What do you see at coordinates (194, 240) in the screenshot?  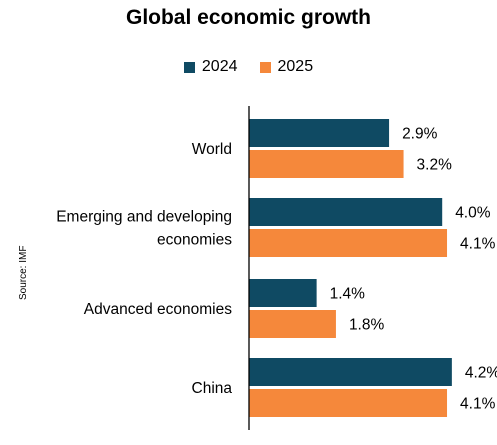 I see `category-label-1: economies` at bounding box center [194, 240].